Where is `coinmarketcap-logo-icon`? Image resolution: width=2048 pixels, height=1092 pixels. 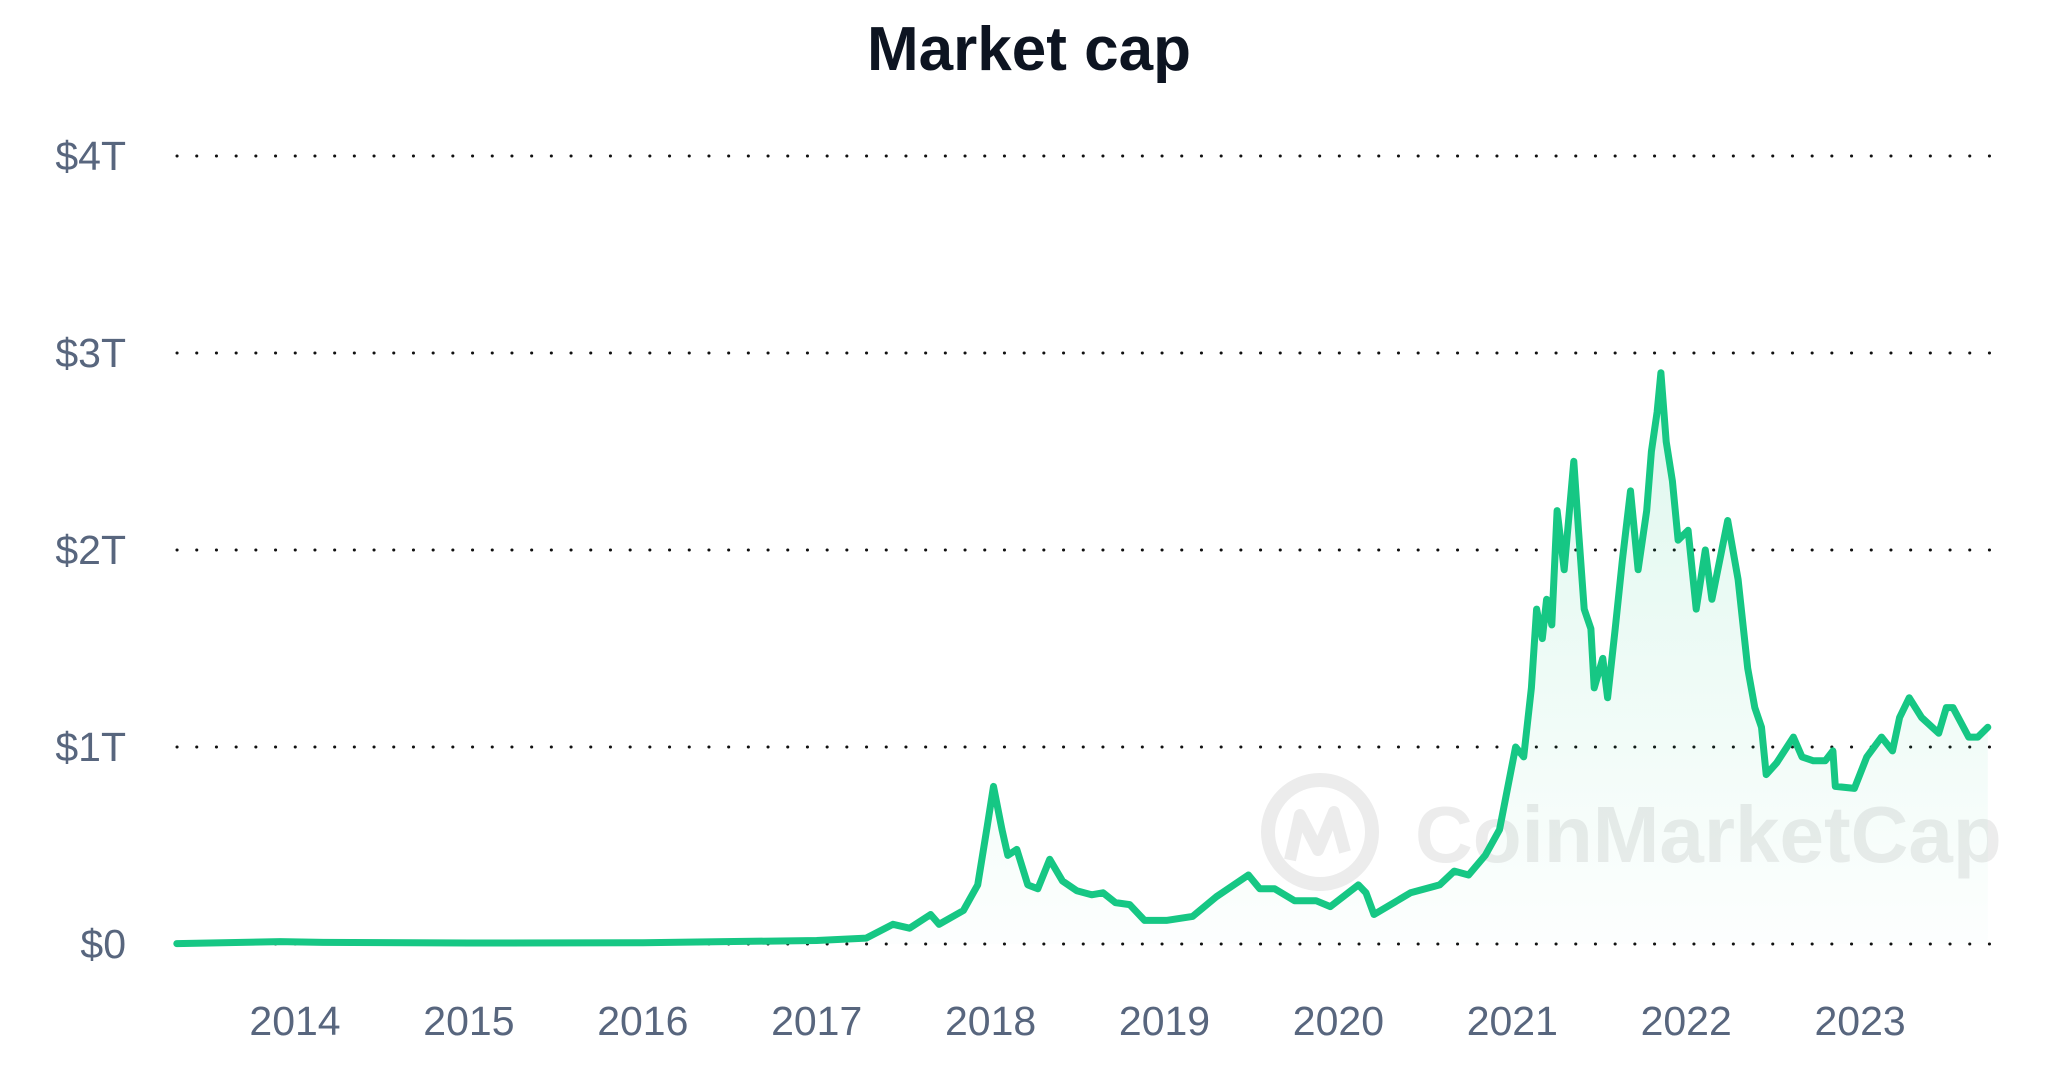
coinmarketcap-logo-icon is located at coordinates (1320, 832).